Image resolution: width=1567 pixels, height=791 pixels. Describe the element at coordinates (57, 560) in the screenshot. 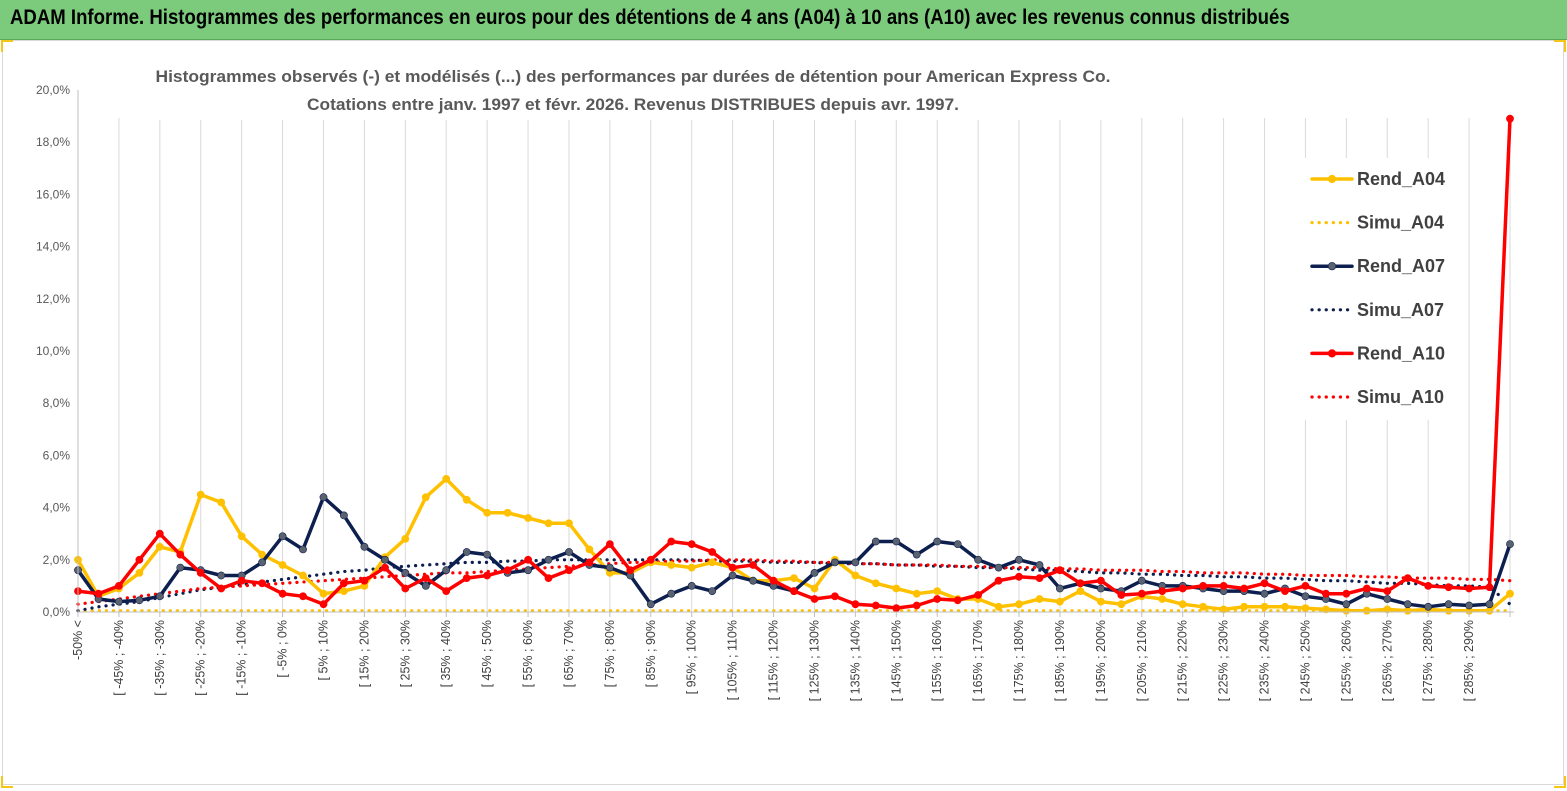

I see `y-tick-label: 2,0%` at that location.